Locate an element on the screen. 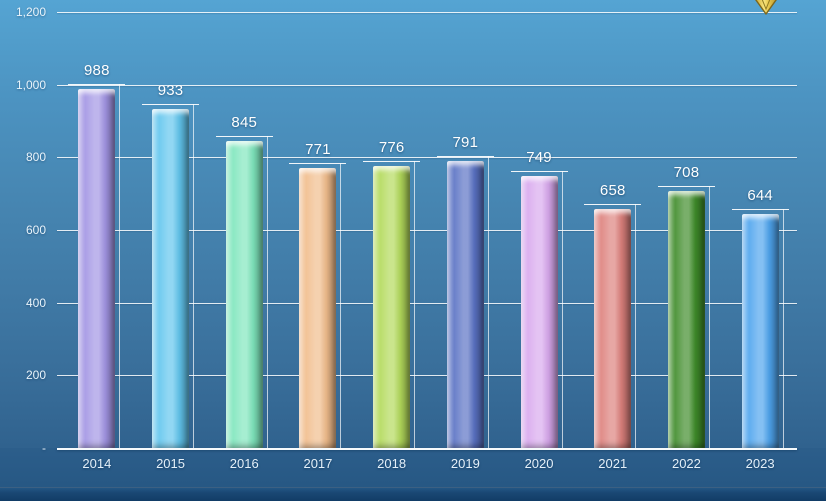 This screenshot has height=501, width=826. bar-2022 is located at coordinates (686, 319).